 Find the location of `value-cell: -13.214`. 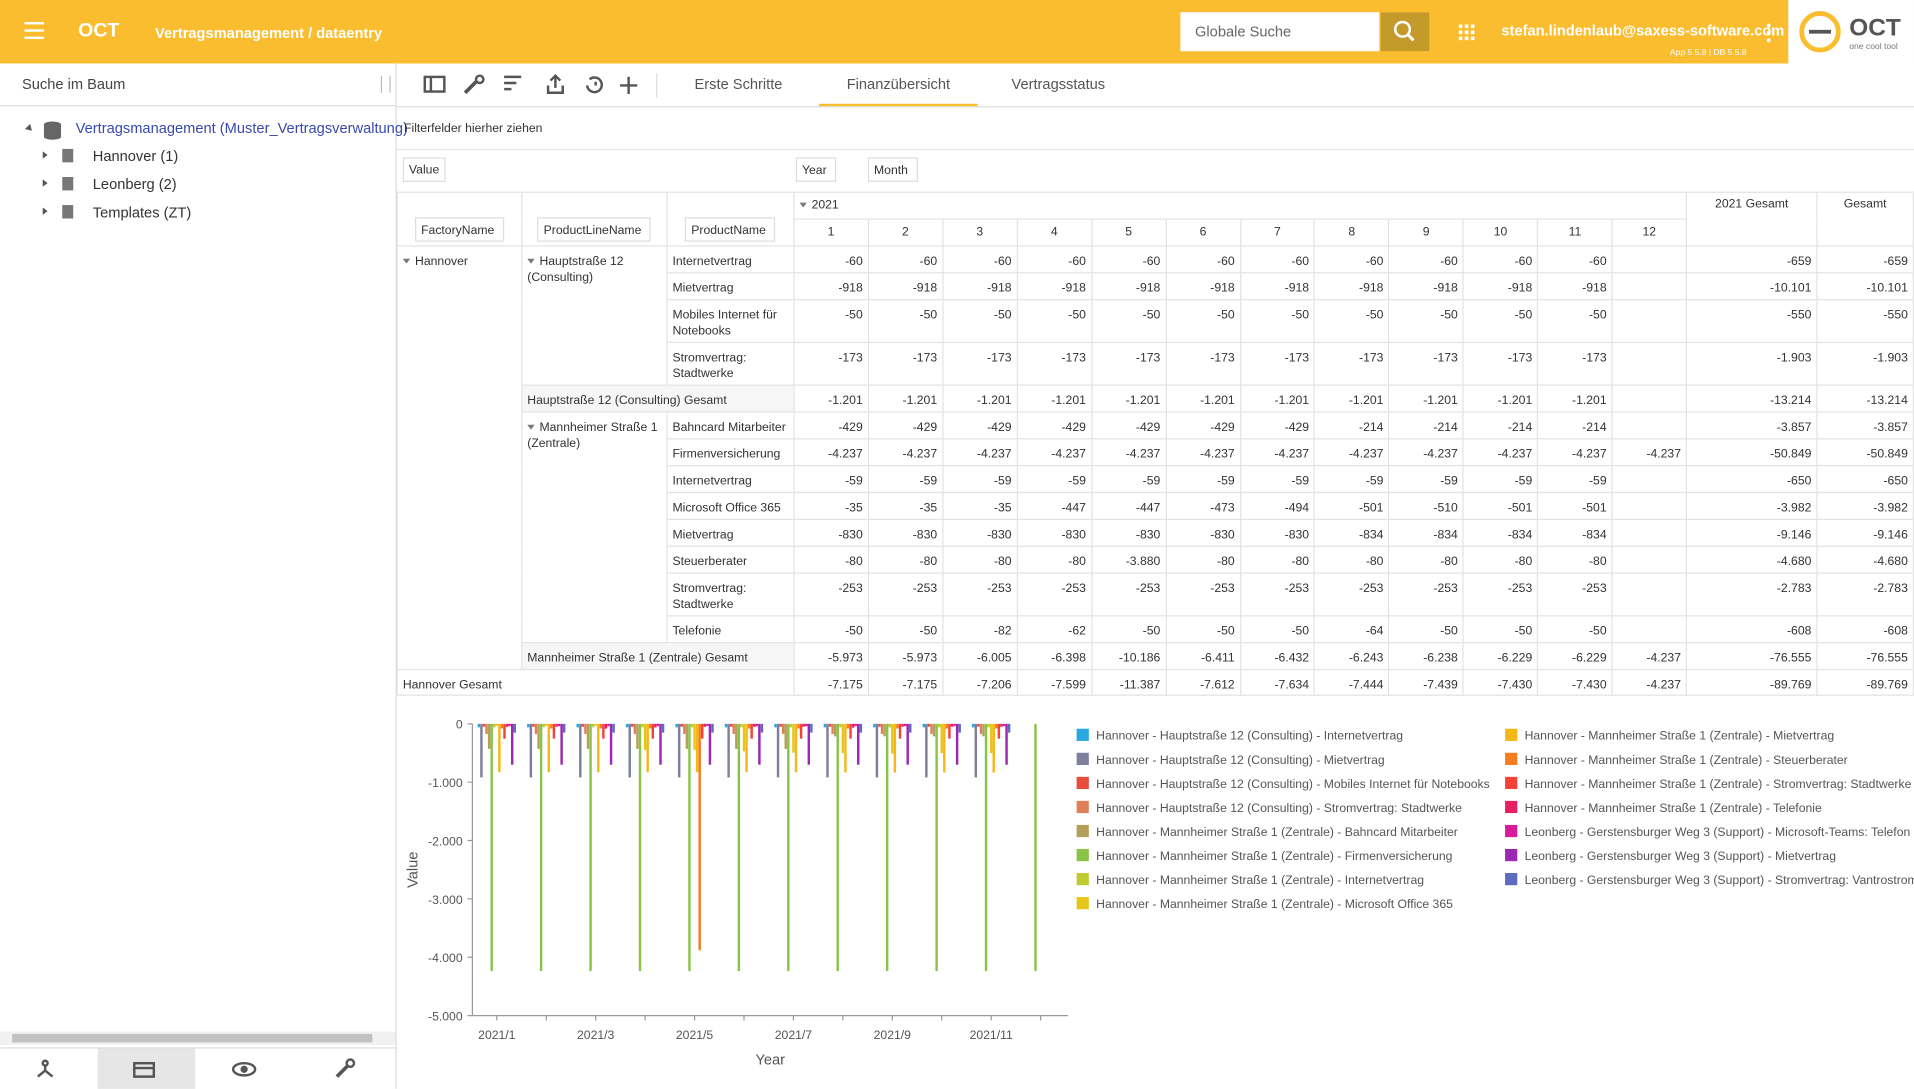

value-cell: -13.214 is located at coordinates (1865, 398).